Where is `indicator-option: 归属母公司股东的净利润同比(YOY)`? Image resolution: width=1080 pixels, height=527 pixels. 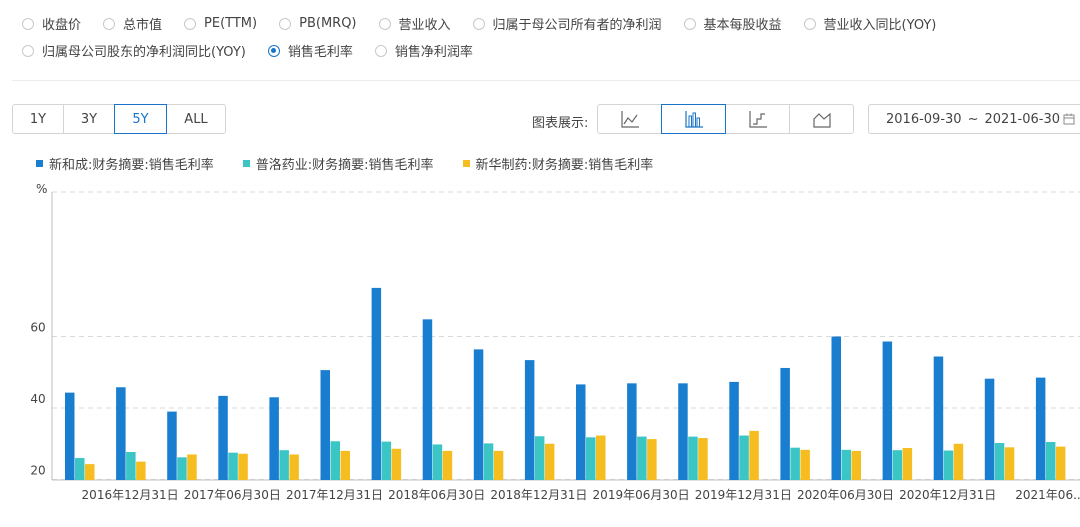 indicator-option: 归属母公司股东的净利润同比(YOY) is located at coordinates (134, 50).